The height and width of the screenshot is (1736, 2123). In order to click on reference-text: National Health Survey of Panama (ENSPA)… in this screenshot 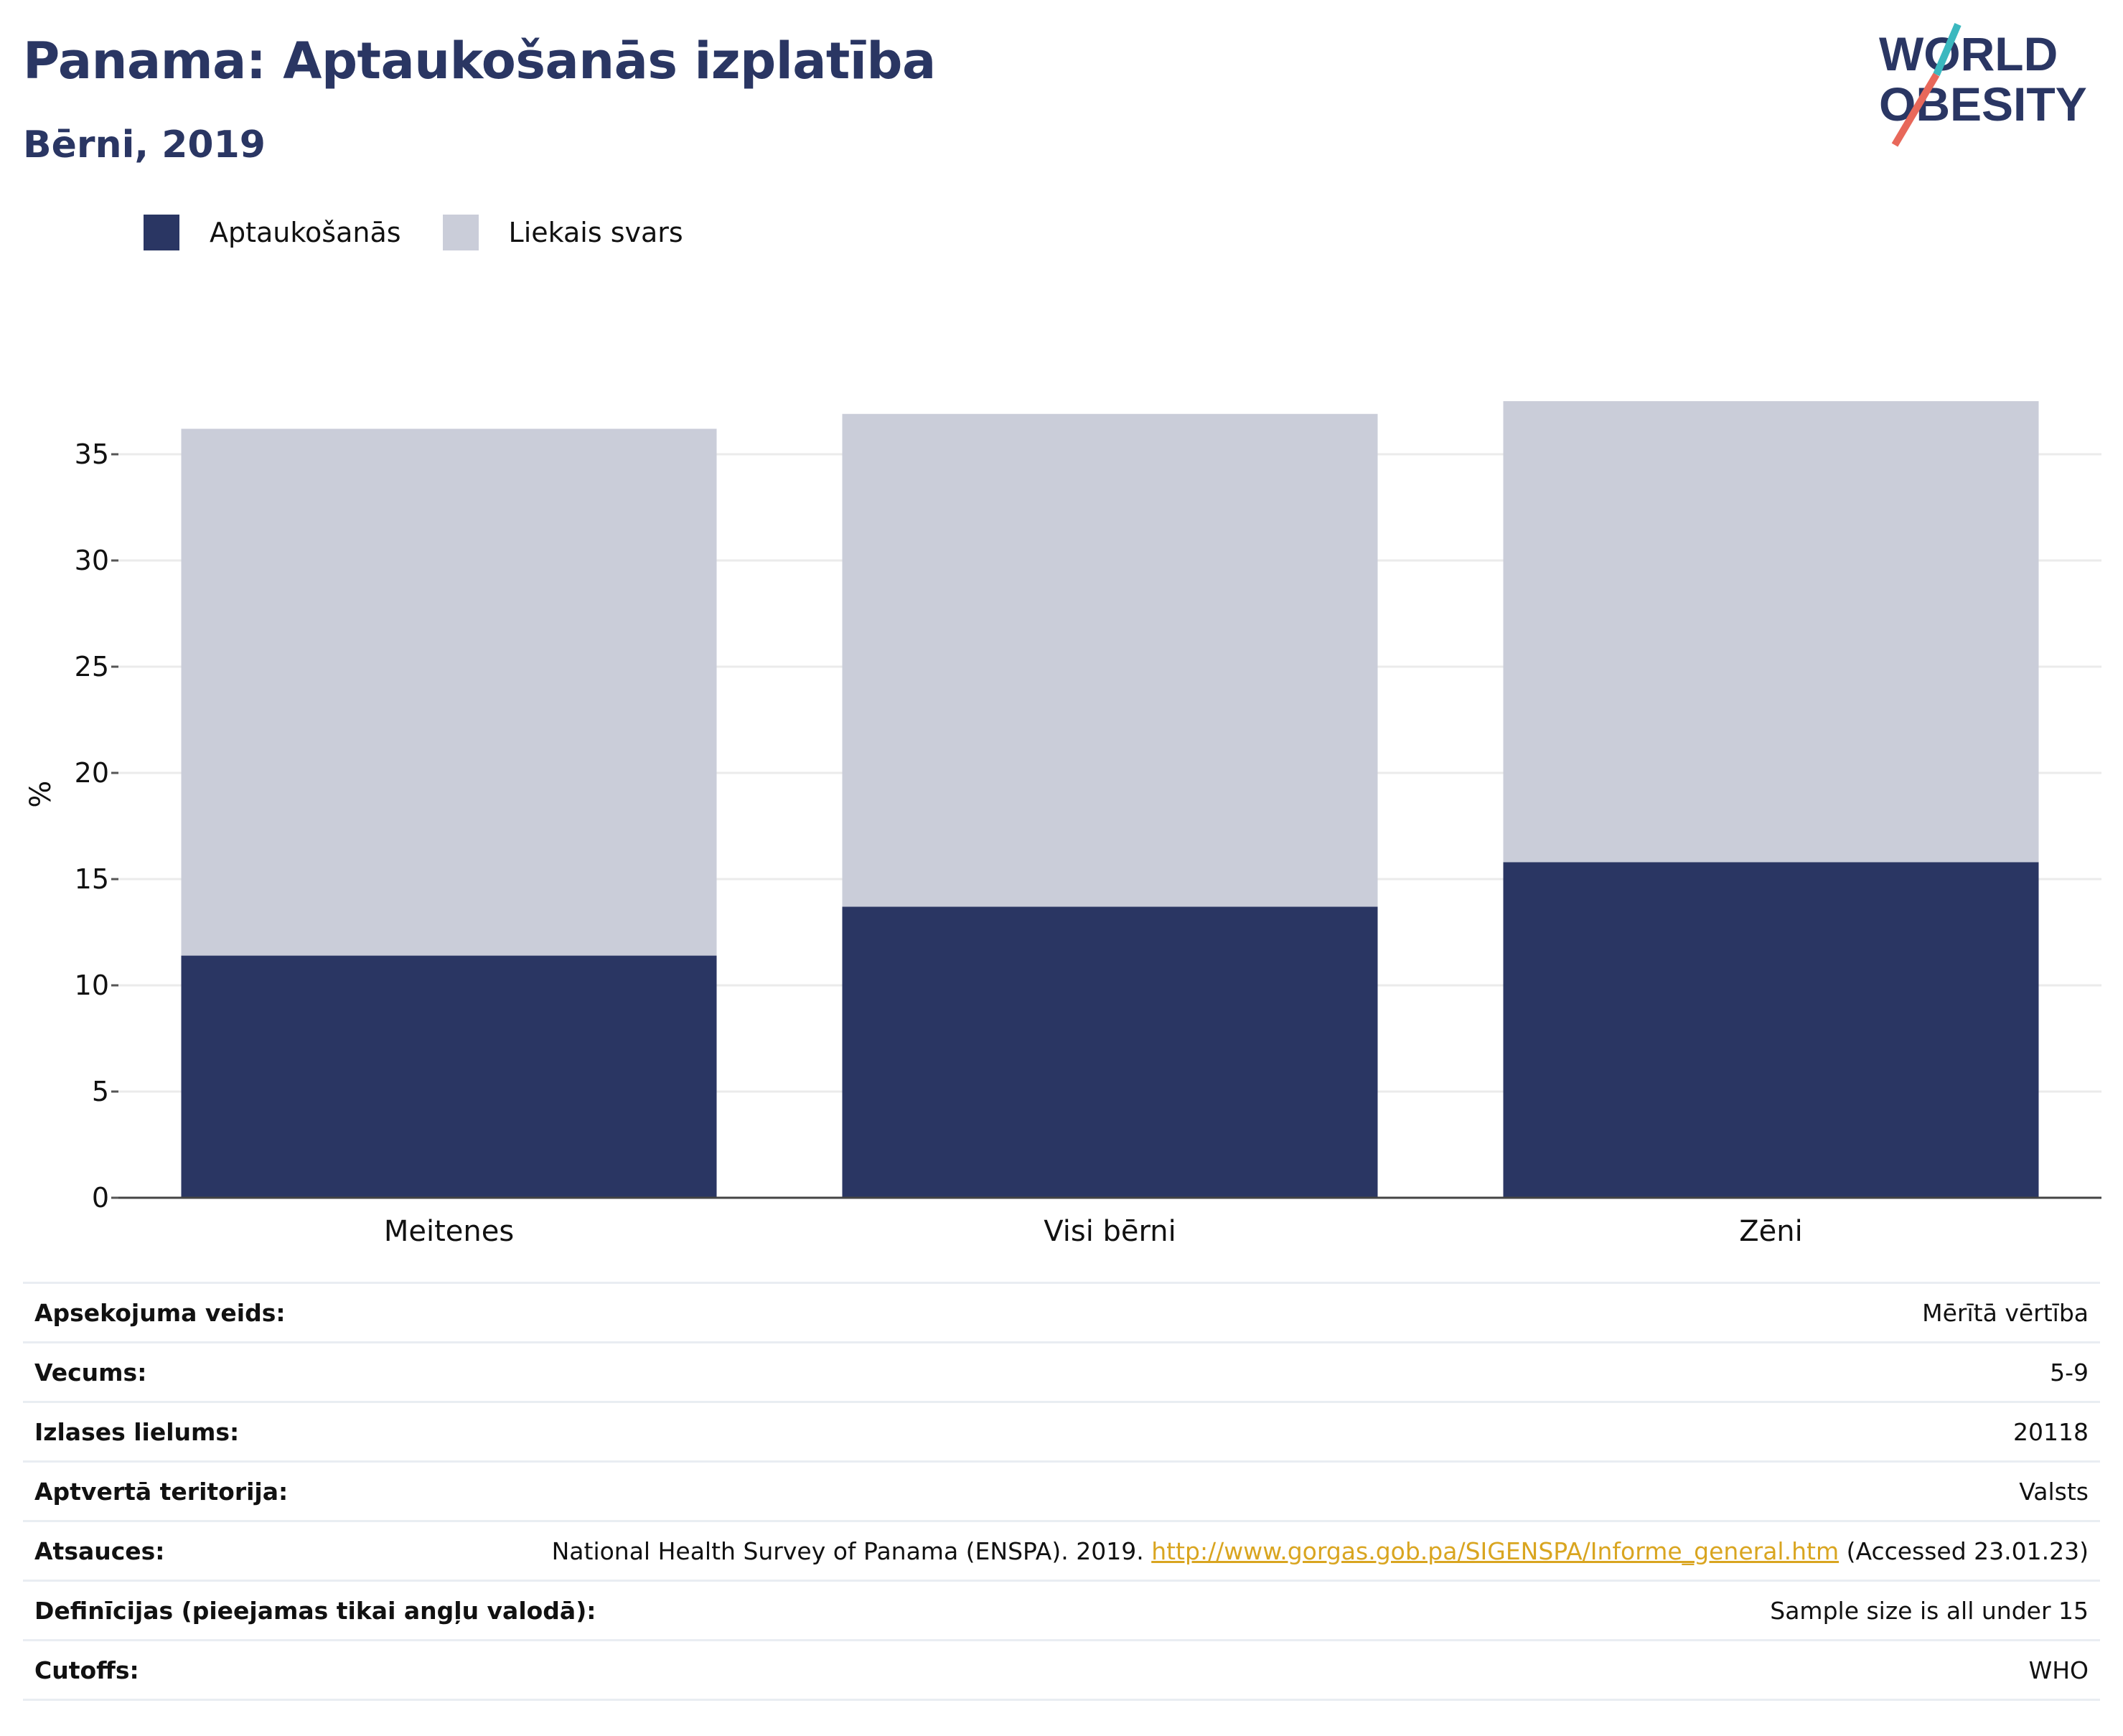, I will do `click(851, 1550)`.